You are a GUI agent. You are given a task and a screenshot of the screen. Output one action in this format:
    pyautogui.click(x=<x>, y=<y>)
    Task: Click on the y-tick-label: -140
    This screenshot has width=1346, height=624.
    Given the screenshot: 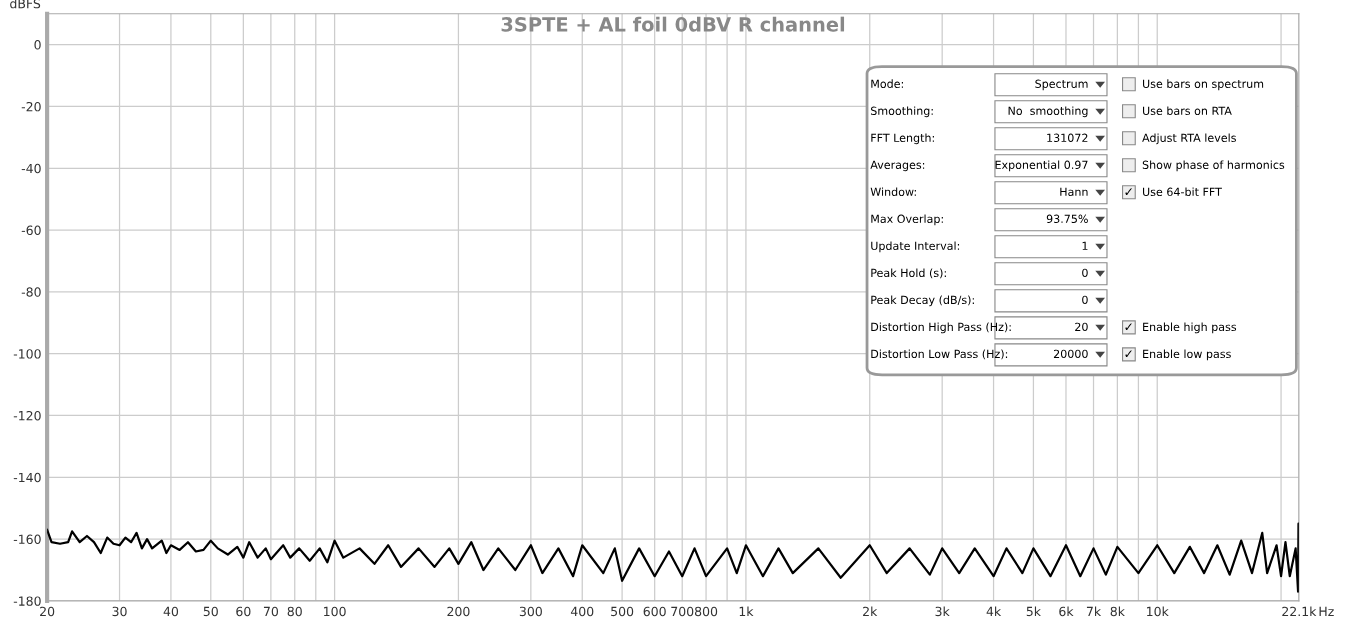 What is the action you would take?
    pyautogui.click(x=27, y=477)
    